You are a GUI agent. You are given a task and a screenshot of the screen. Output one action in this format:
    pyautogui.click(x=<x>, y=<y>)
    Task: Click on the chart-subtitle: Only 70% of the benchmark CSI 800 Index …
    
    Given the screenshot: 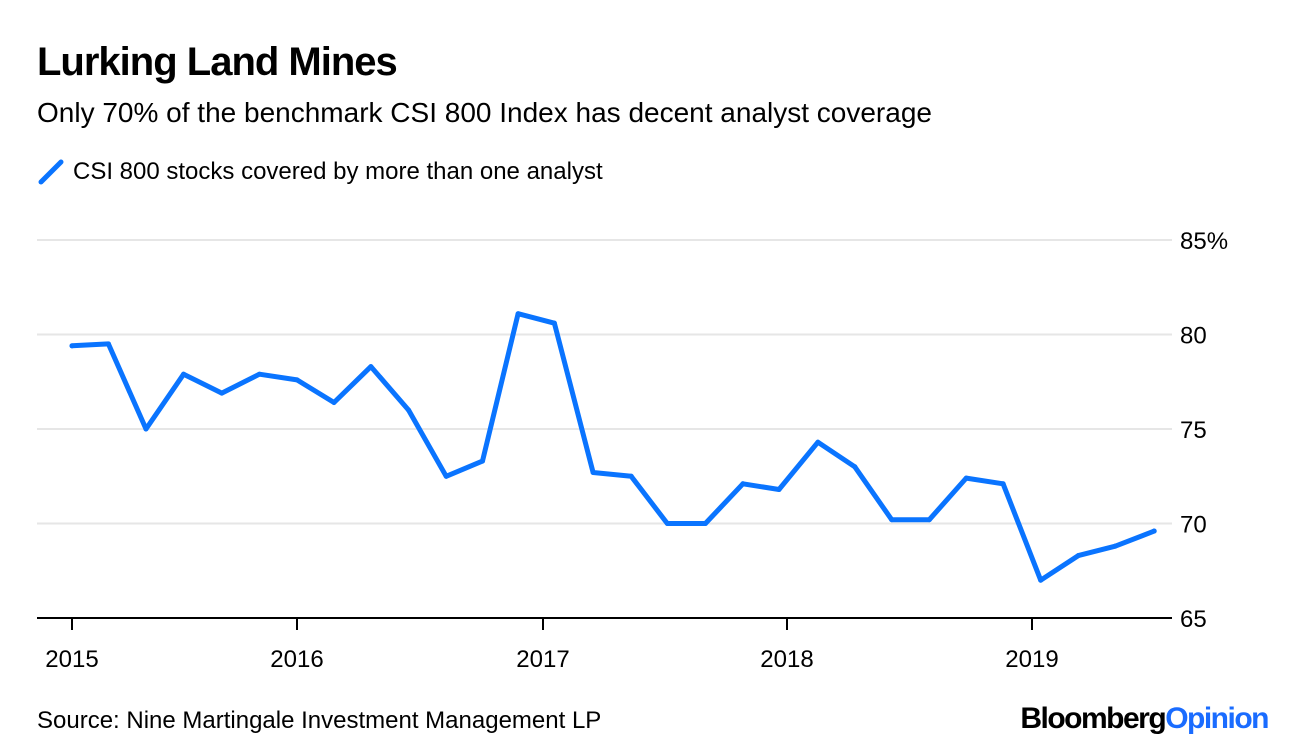 What is the action you would take?
    pyautogui.click(x=484, y=112)
    